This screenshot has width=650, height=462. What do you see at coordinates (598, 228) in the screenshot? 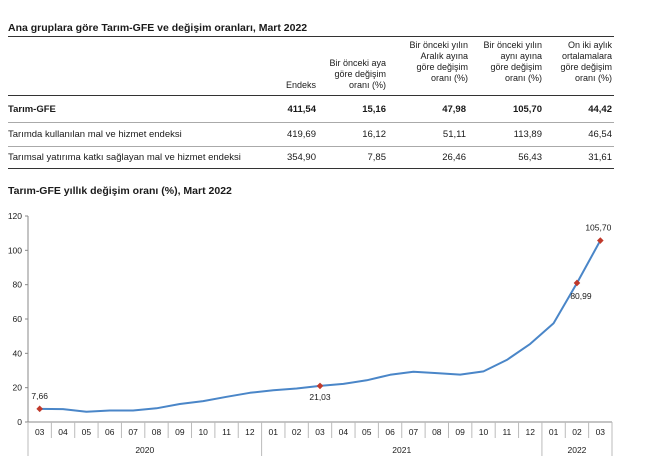
I see `data-label: 105,70` at bounding box center [598, 228].